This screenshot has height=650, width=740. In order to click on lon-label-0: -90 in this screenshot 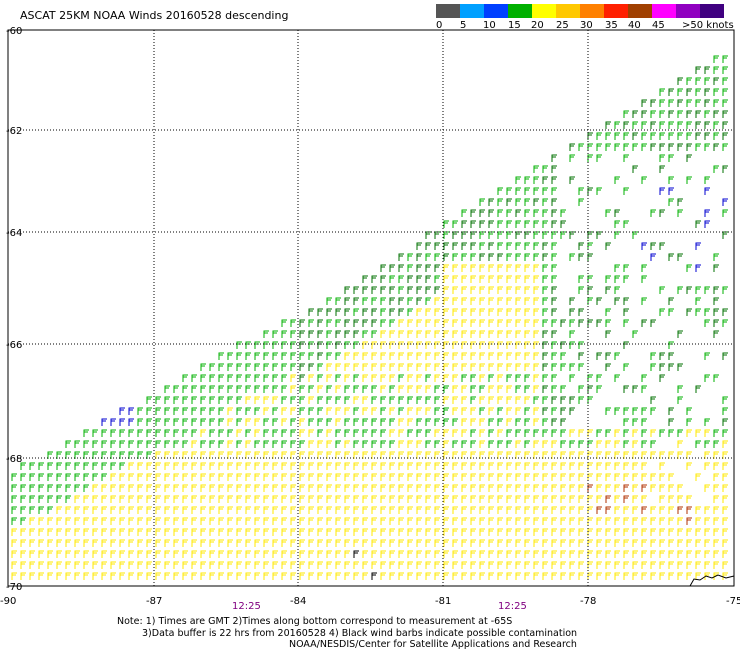, I will do `click(8, 601)`.